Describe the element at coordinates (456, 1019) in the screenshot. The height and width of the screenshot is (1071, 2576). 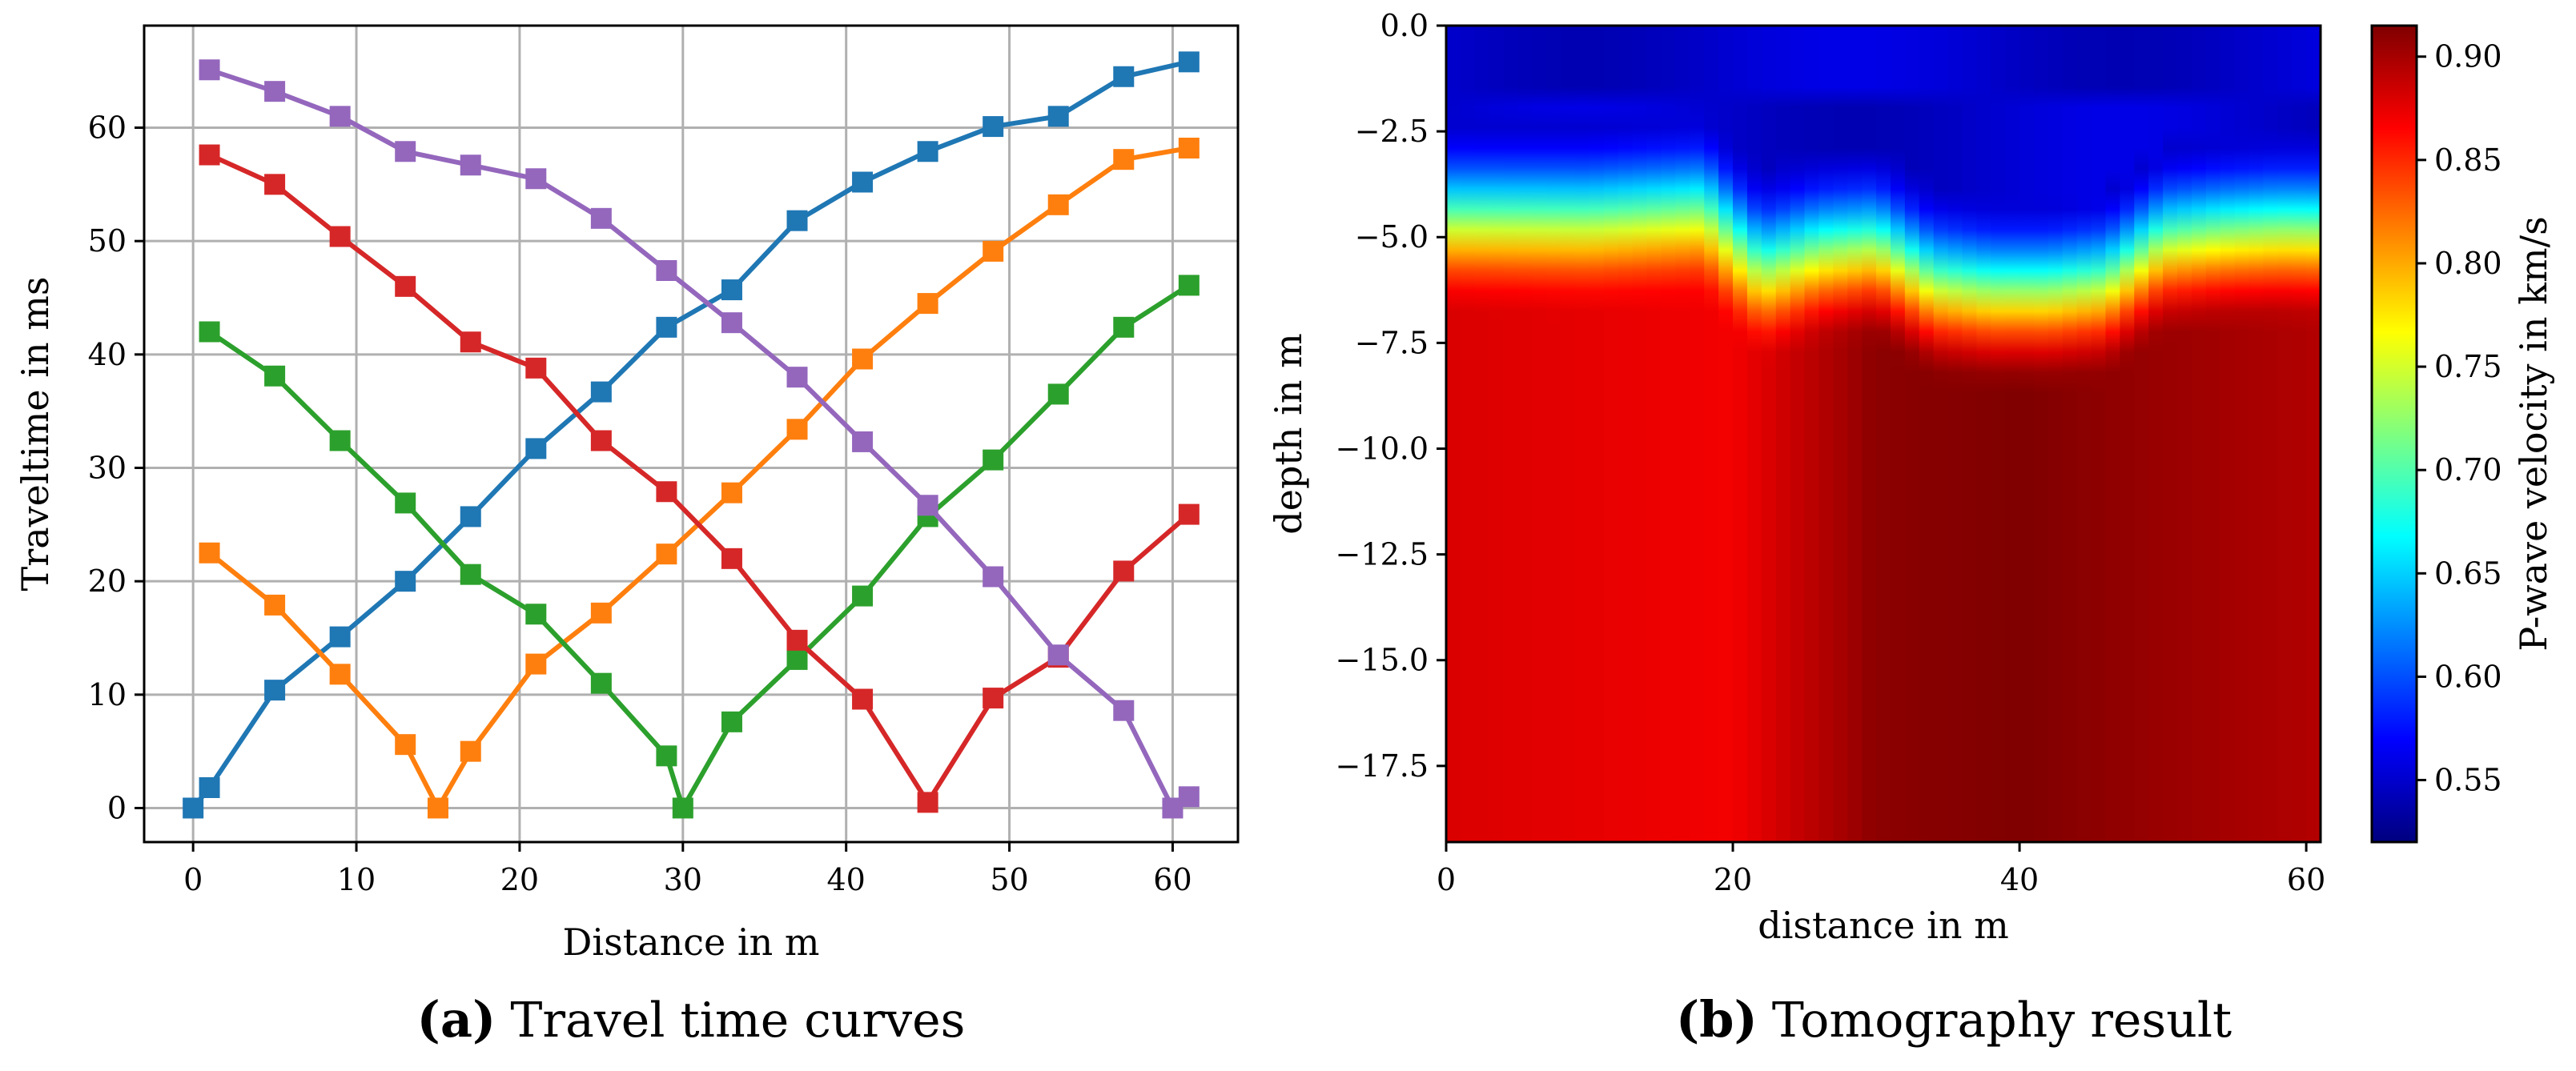
I see `panel-a-caption-prefix: (a)` at that location.